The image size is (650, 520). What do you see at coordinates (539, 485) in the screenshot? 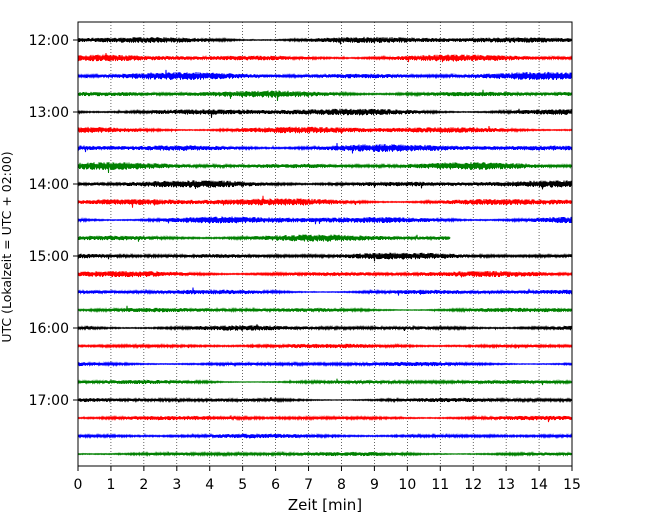
I see `x-tick-label: 14` at bounding box center [539, 485].